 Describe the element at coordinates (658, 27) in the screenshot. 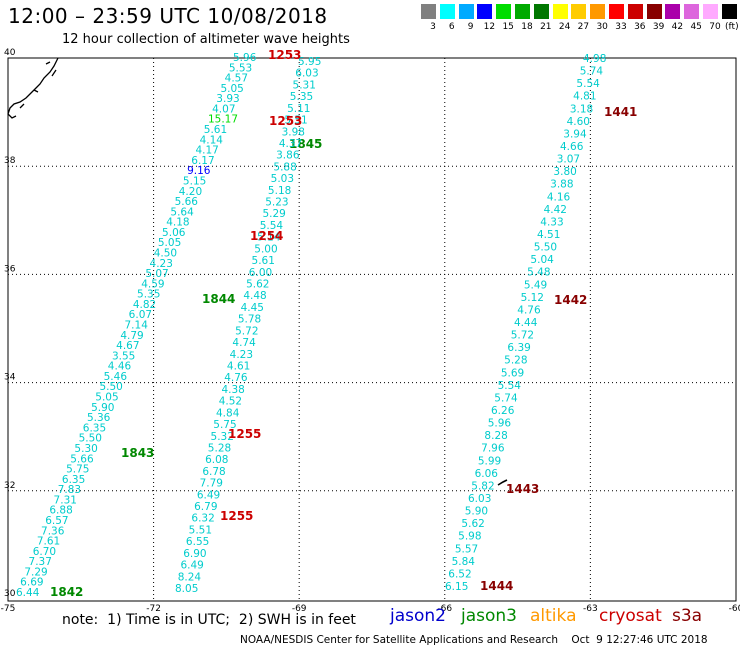

I see `legend-label: 39` at that location.